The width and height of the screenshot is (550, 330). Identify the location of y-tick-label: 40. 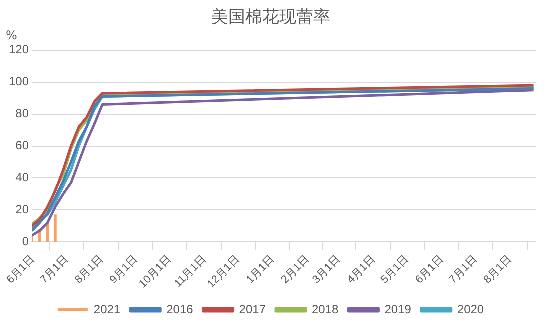
(23, 177).